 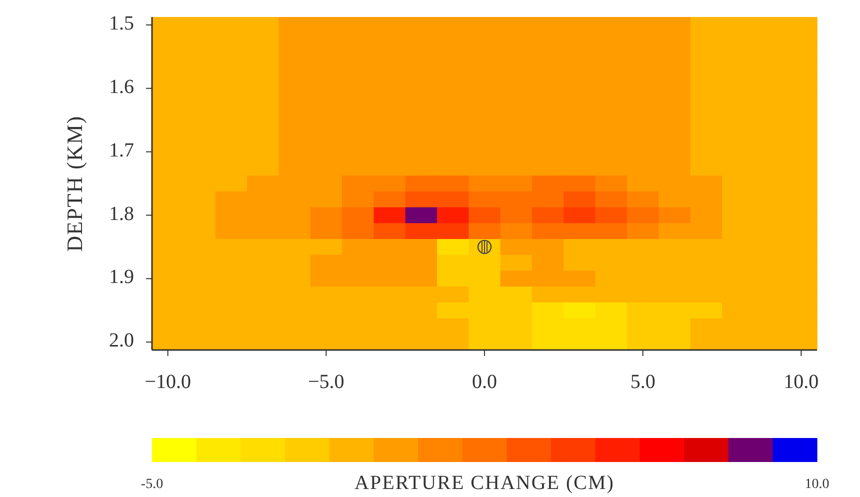 What do you see at coordinates (167, 382) in the screenshot?
I see `x-tick-label: −10.0` at bounding box center [167, 382].